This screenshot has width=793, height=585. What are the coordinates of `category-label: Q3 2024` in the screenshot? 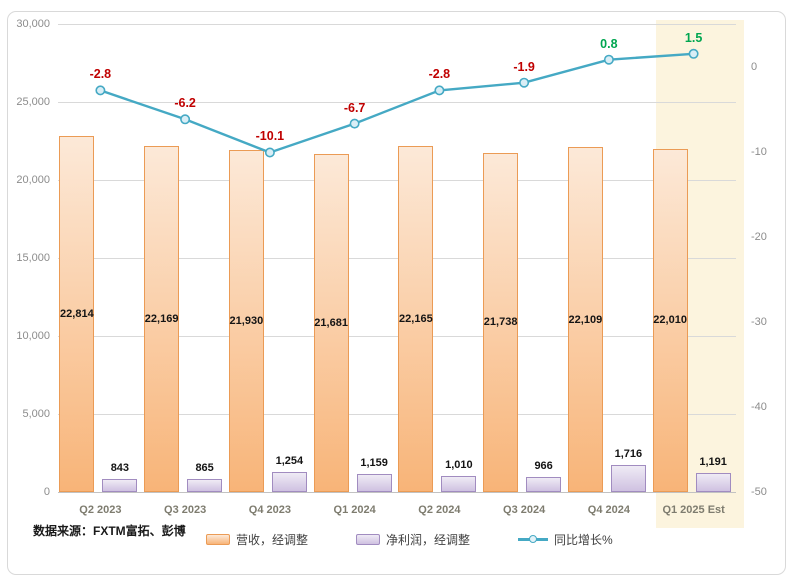 It's located at (524, 510).